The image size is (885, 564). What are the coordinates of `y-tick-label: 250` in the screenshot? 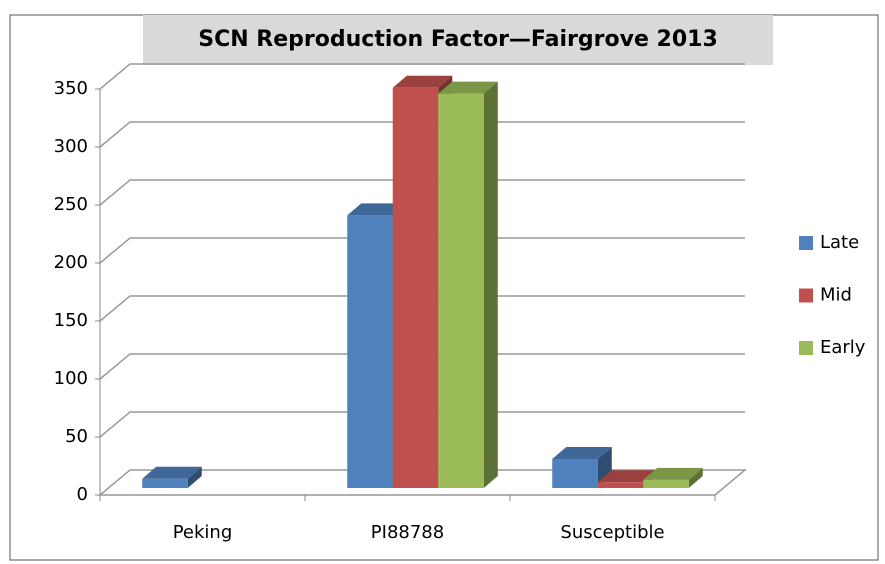 It's located at (71, 204).